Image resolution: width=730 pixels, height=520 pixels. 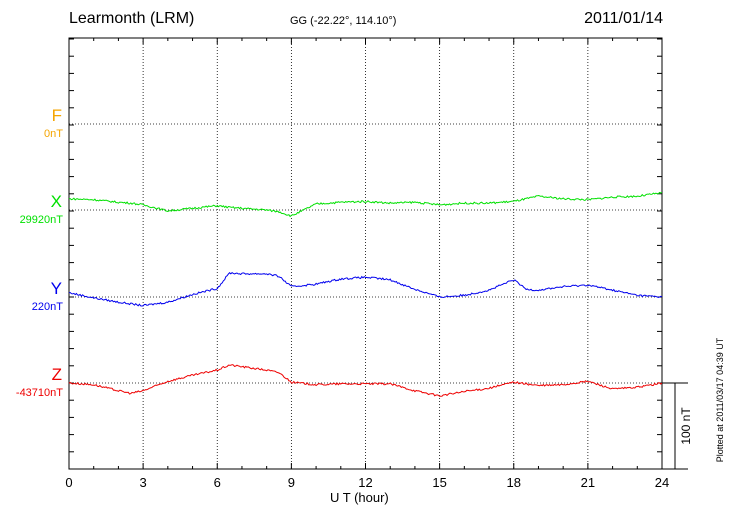 I want to click on x-tick-label: 21, so click(x=588, y=482).